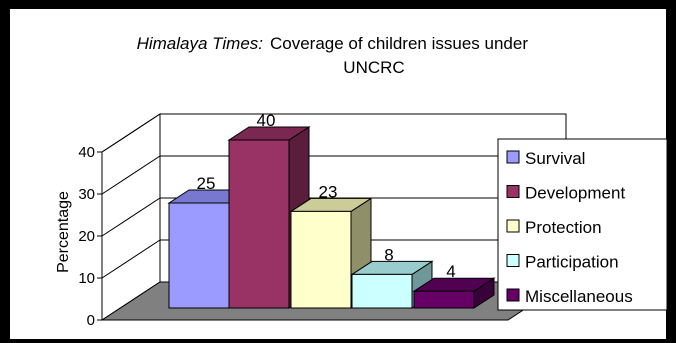  I want to click on legend-label-survival: Survival, so click(555, 158).